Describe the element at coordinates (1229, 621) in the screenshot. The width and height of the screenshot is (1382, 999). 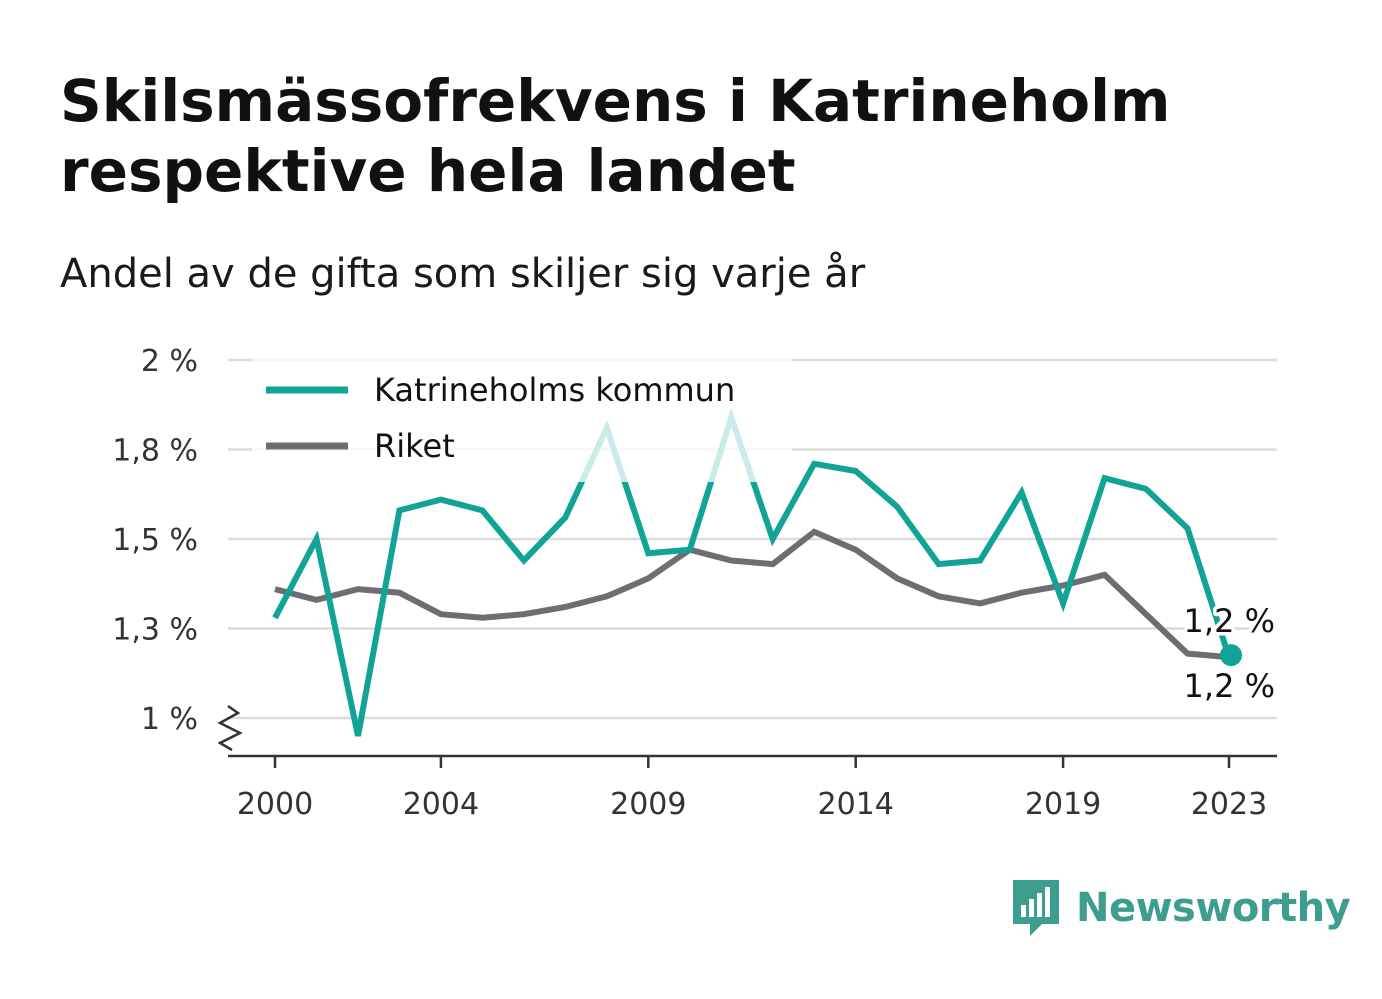
I see `end-label-katrineholm: 1,2 %` at that location.